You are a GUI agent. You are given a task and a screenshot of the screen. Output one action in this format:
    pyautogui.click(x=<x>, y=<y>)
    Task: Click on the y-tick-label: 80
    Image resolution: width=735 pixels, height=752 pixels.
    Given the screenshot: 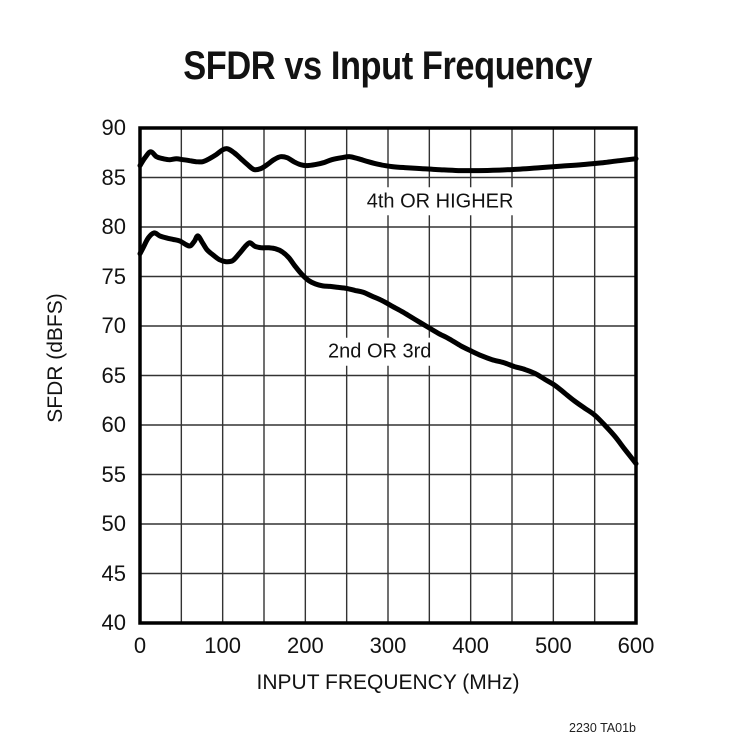 What is the action you would take?
    pyautogui.click(x=113, y=226)
    